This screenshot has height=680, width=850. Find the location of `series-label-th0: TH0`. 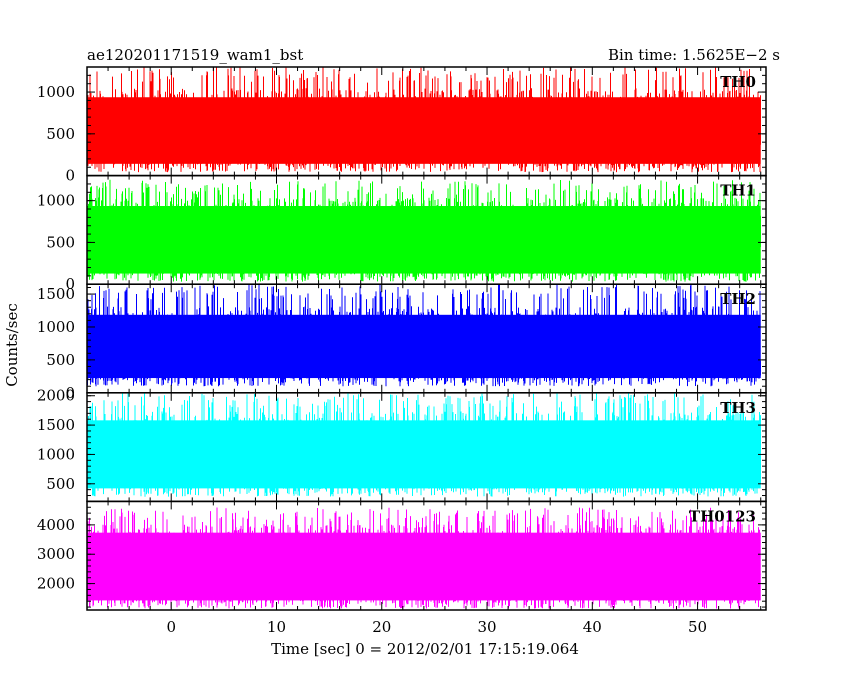

series-label-th0: TH0 is located at coordinates (738, 82).